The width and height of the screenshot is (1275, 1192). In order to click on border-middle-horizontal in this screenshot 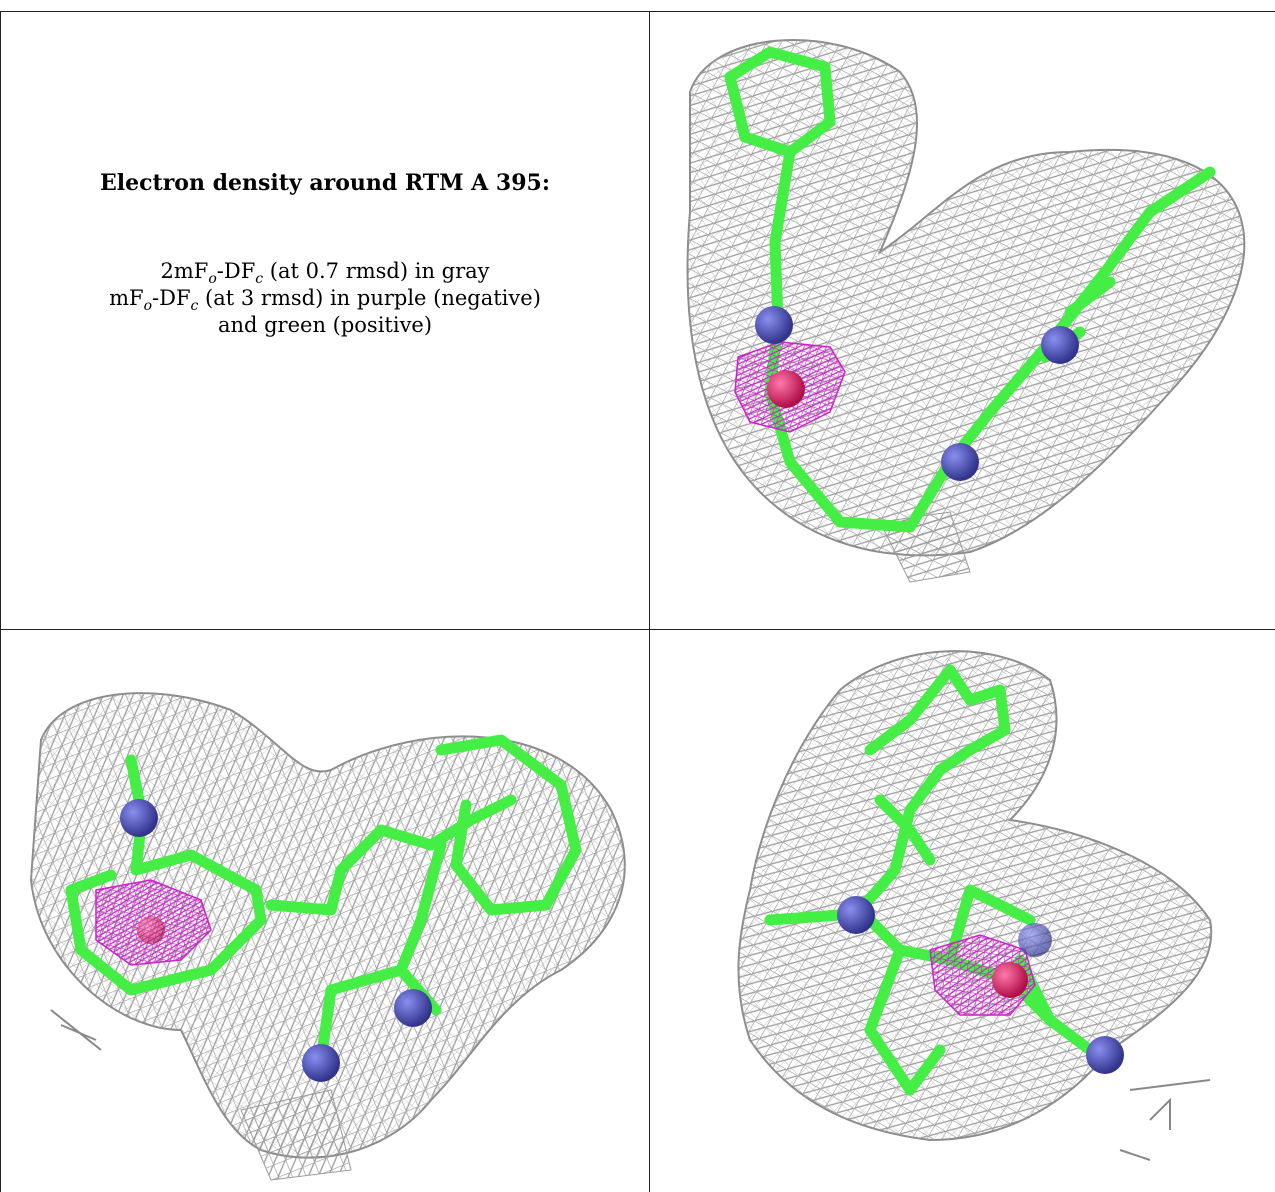, I will do `click(637, 629)`.